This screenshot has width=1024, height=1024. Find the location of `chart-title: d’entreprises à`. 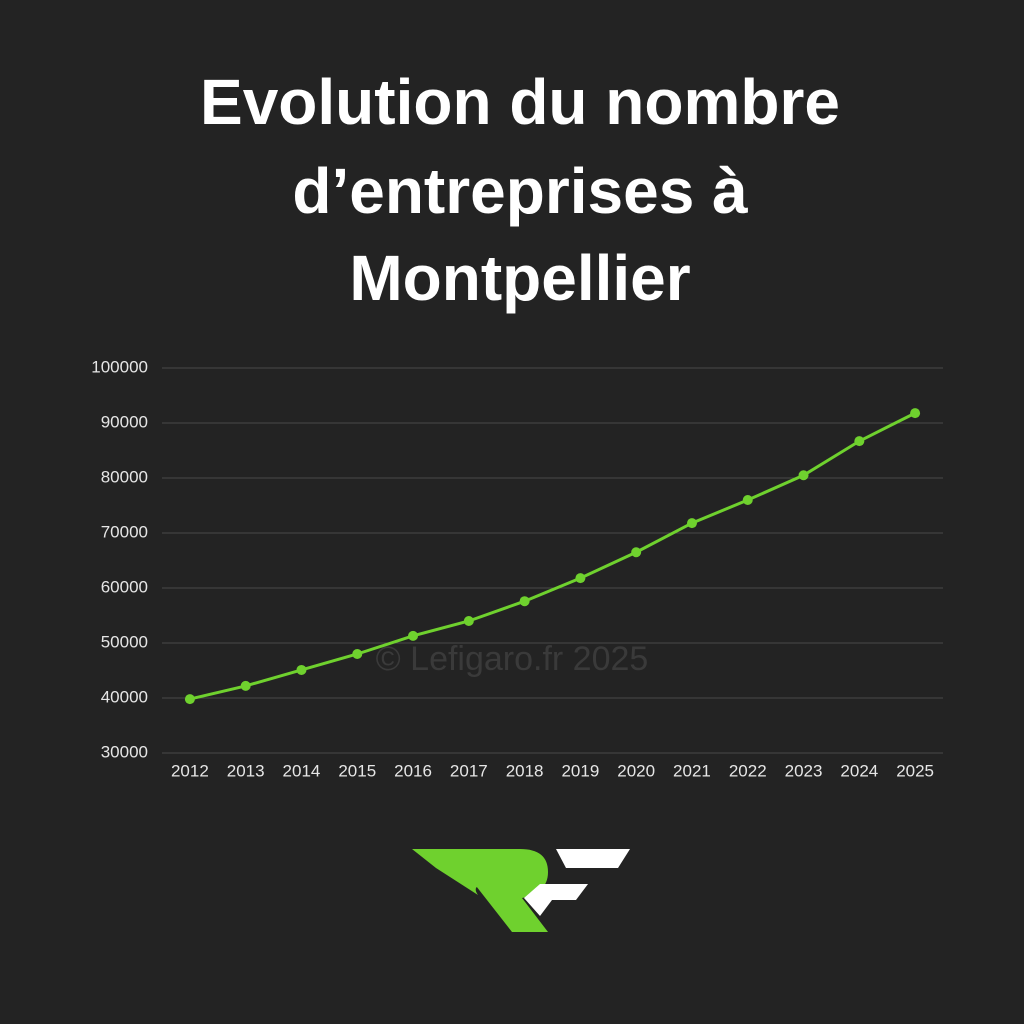

chart-title: d’entreprises à is located at coordinates (520, 191).